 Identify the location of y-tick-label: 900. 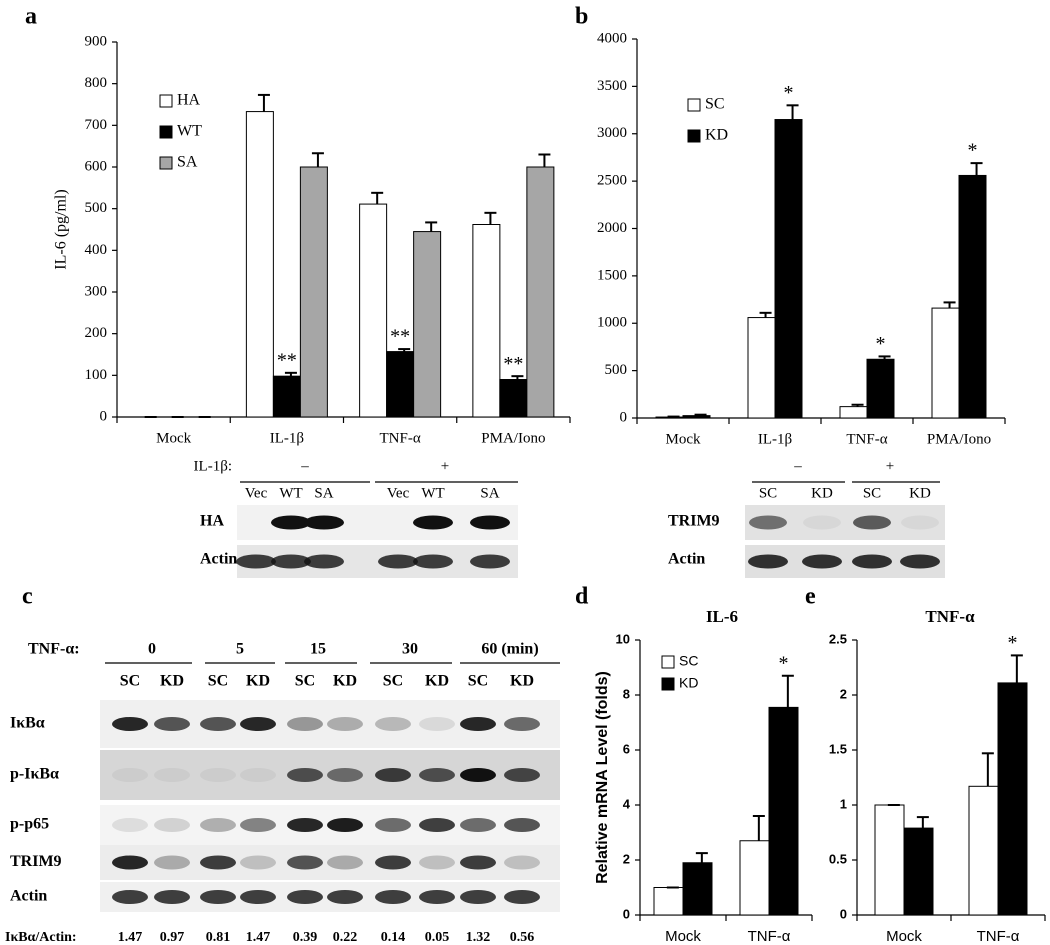
(96, 41).